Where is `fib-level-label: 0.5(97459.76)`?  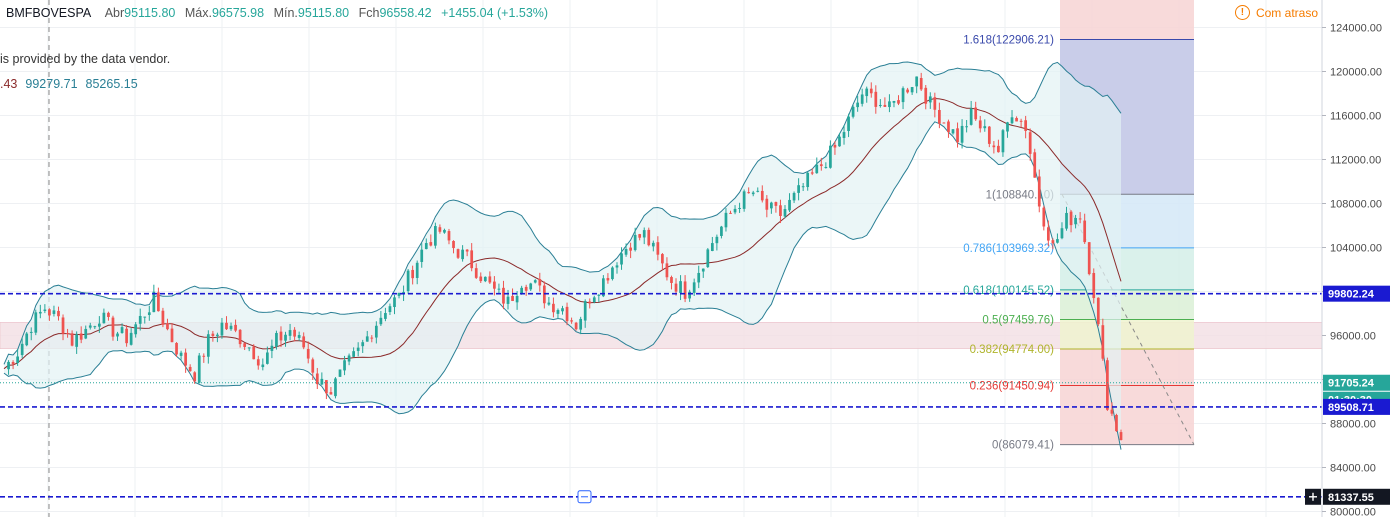
fib-level-label: 0.5(97459.76) is located at coordinates (1018, 320).